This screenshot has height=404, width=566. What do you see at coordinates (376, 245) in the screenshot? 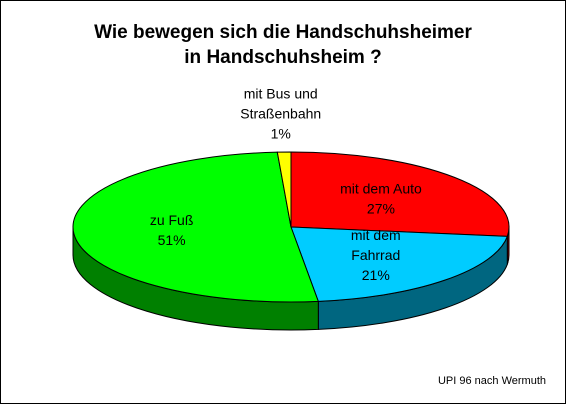
I see `slice-label: mit dem Fahrrad` at bounding box center [376, 245].